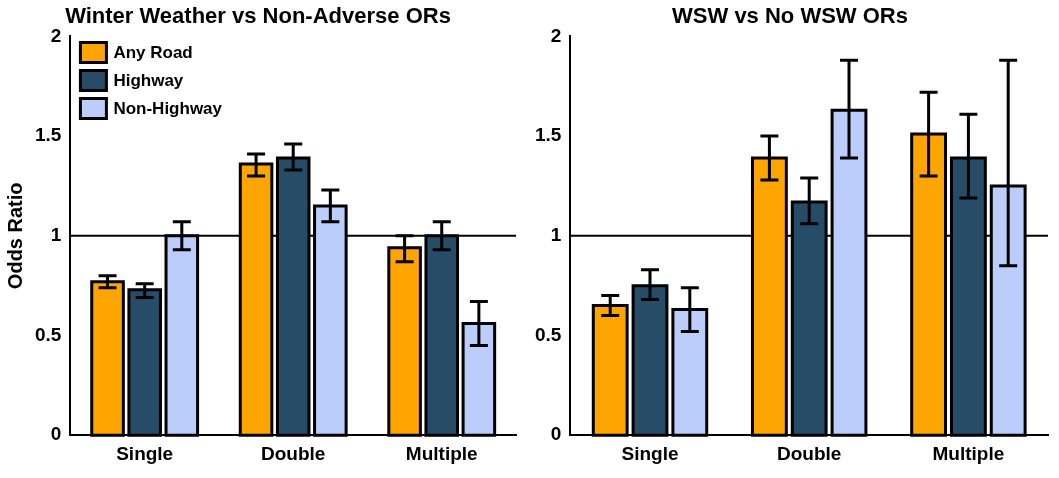  Describe the element at coordinates (258, 16) in the screenshot. I see `chart-title: Winter Weather vs Non-Adverse ORs` at that location.